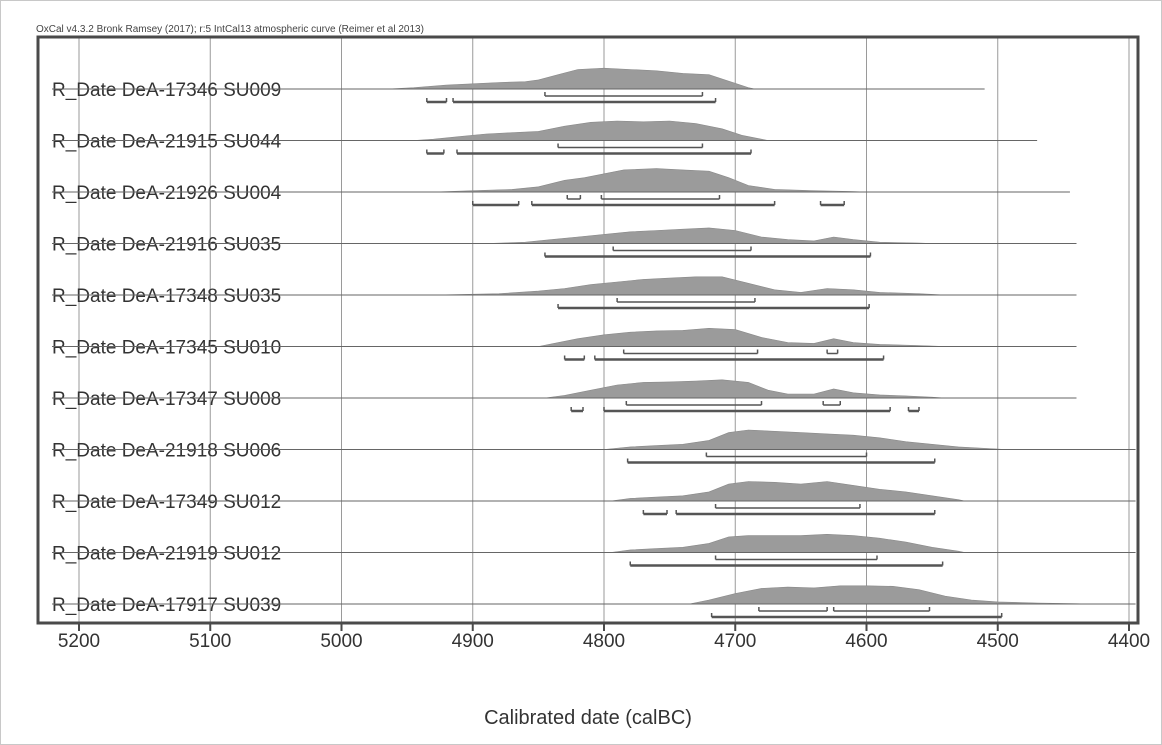 Image resolution: width=1162 pixels, height=745 pixels. I want to click on x-axis-title: Calibrated date (calBC), so click(588, 718).